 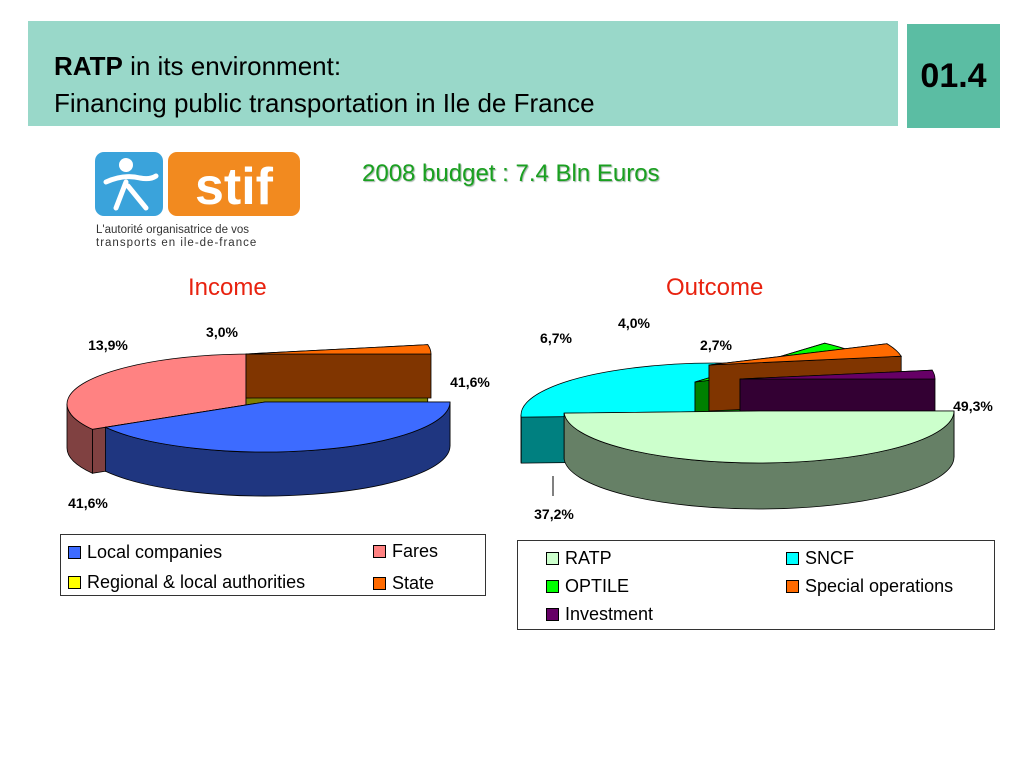 I want to click on data-label-special-operations: 4,0%, so click(x=634, y=323).